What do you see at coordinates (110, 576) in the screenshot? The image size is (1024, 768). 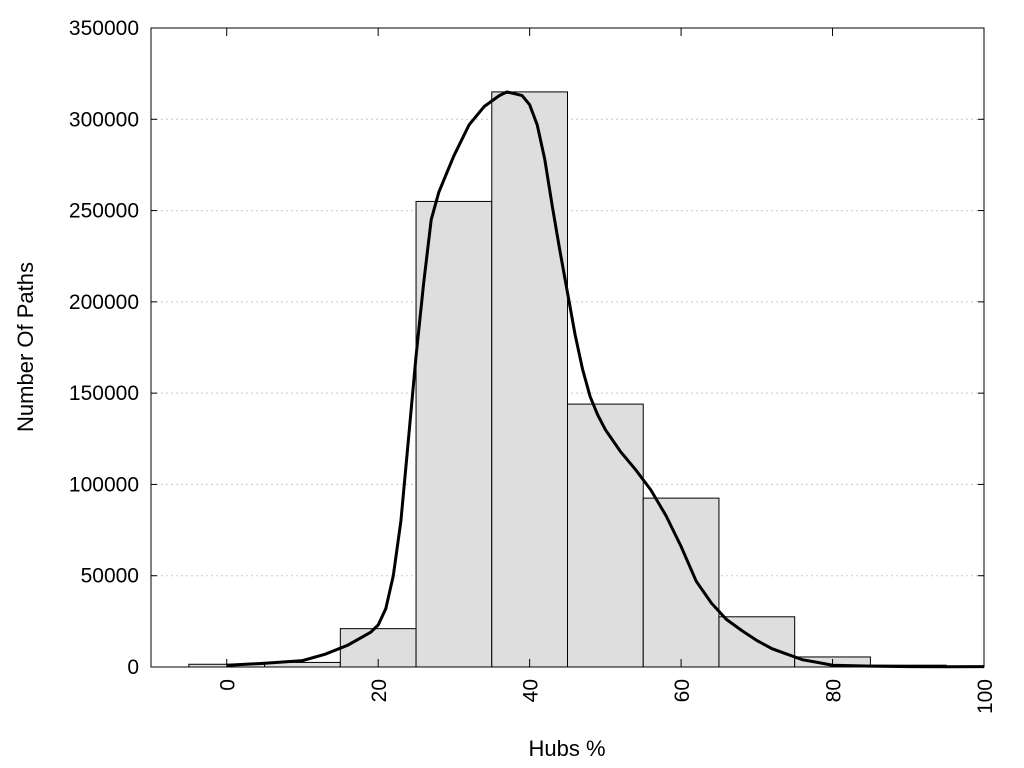 I see `y-tick-label: 50000` at bounding box center [110, 576].